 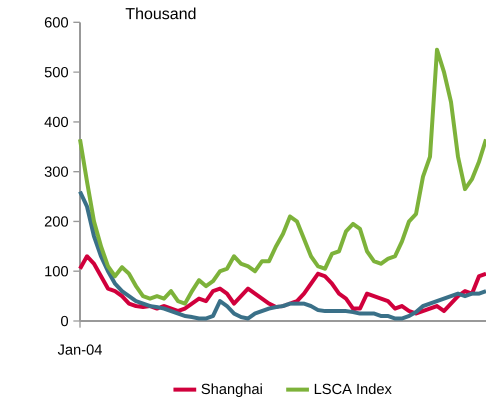 What do you see at coordinates (353, 388) in the screenshot?
I see `legend-label: LSCA Index` at bounding box center [353, 388].